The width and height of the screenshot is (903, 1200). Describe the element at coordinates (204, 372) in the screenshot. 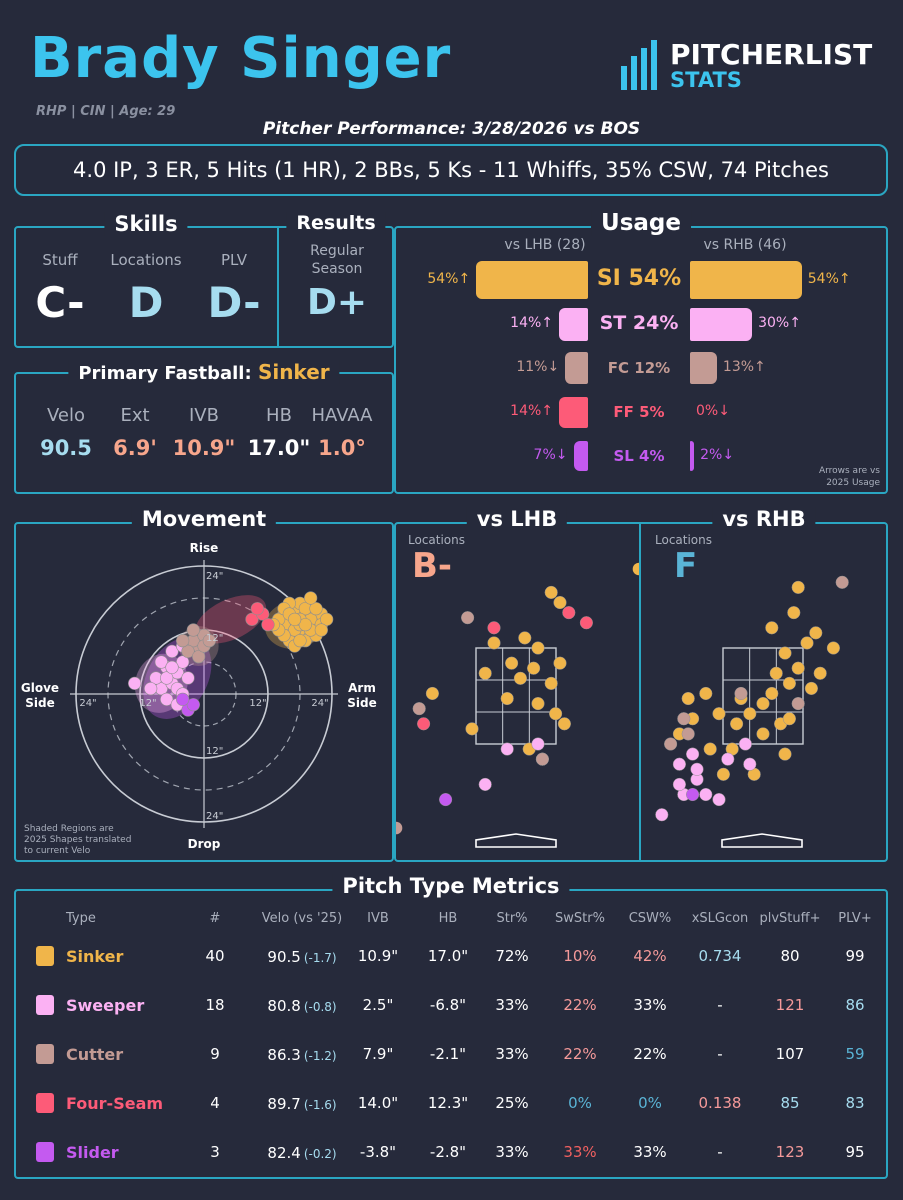

I see `fastball-title: Primary Fastball: Sinker` at that location.